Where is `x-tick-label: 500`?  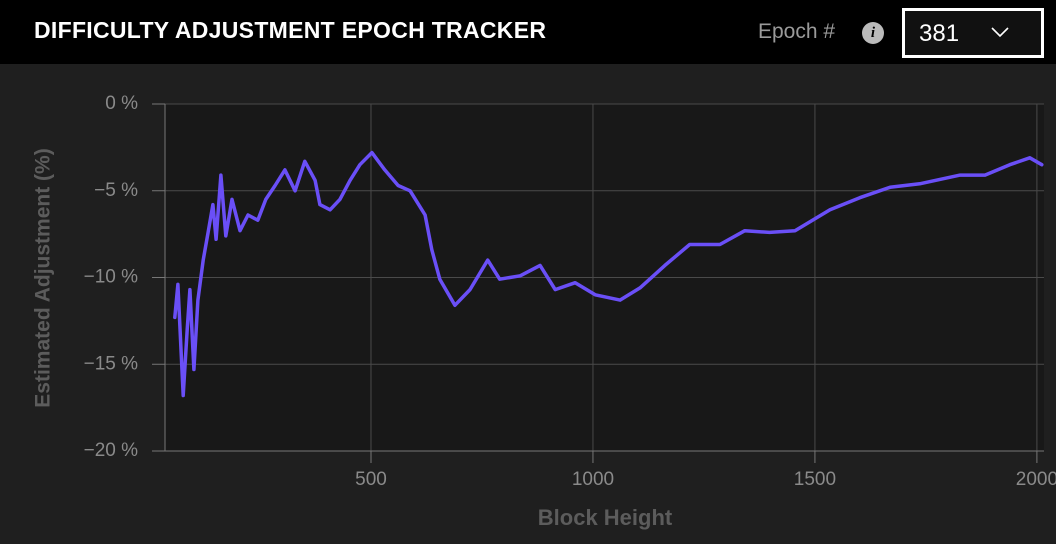 x-tick-label: 500 is located at coordinates (371, 479).